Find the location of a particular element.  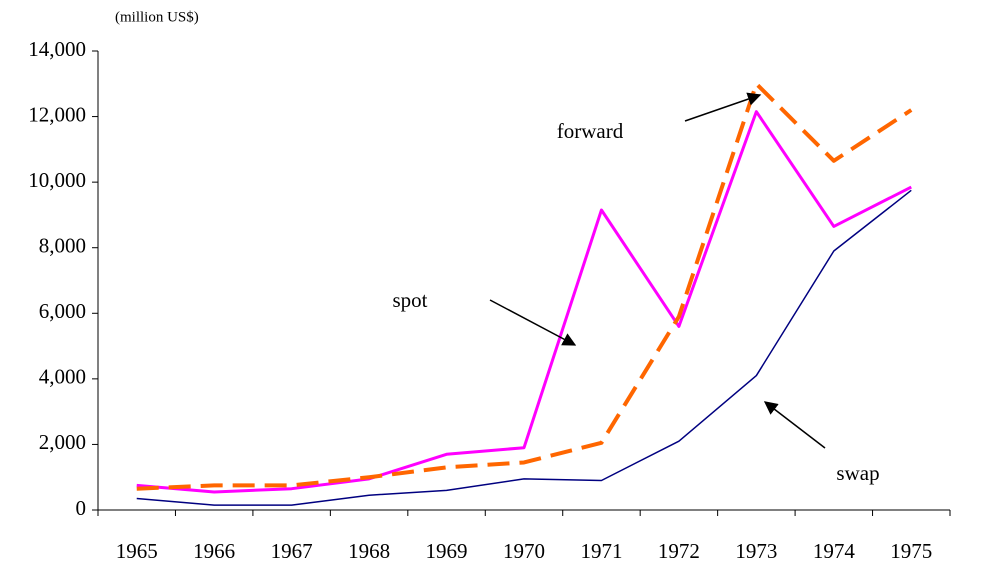

annotation: forward is located at coordinates (590, 131).